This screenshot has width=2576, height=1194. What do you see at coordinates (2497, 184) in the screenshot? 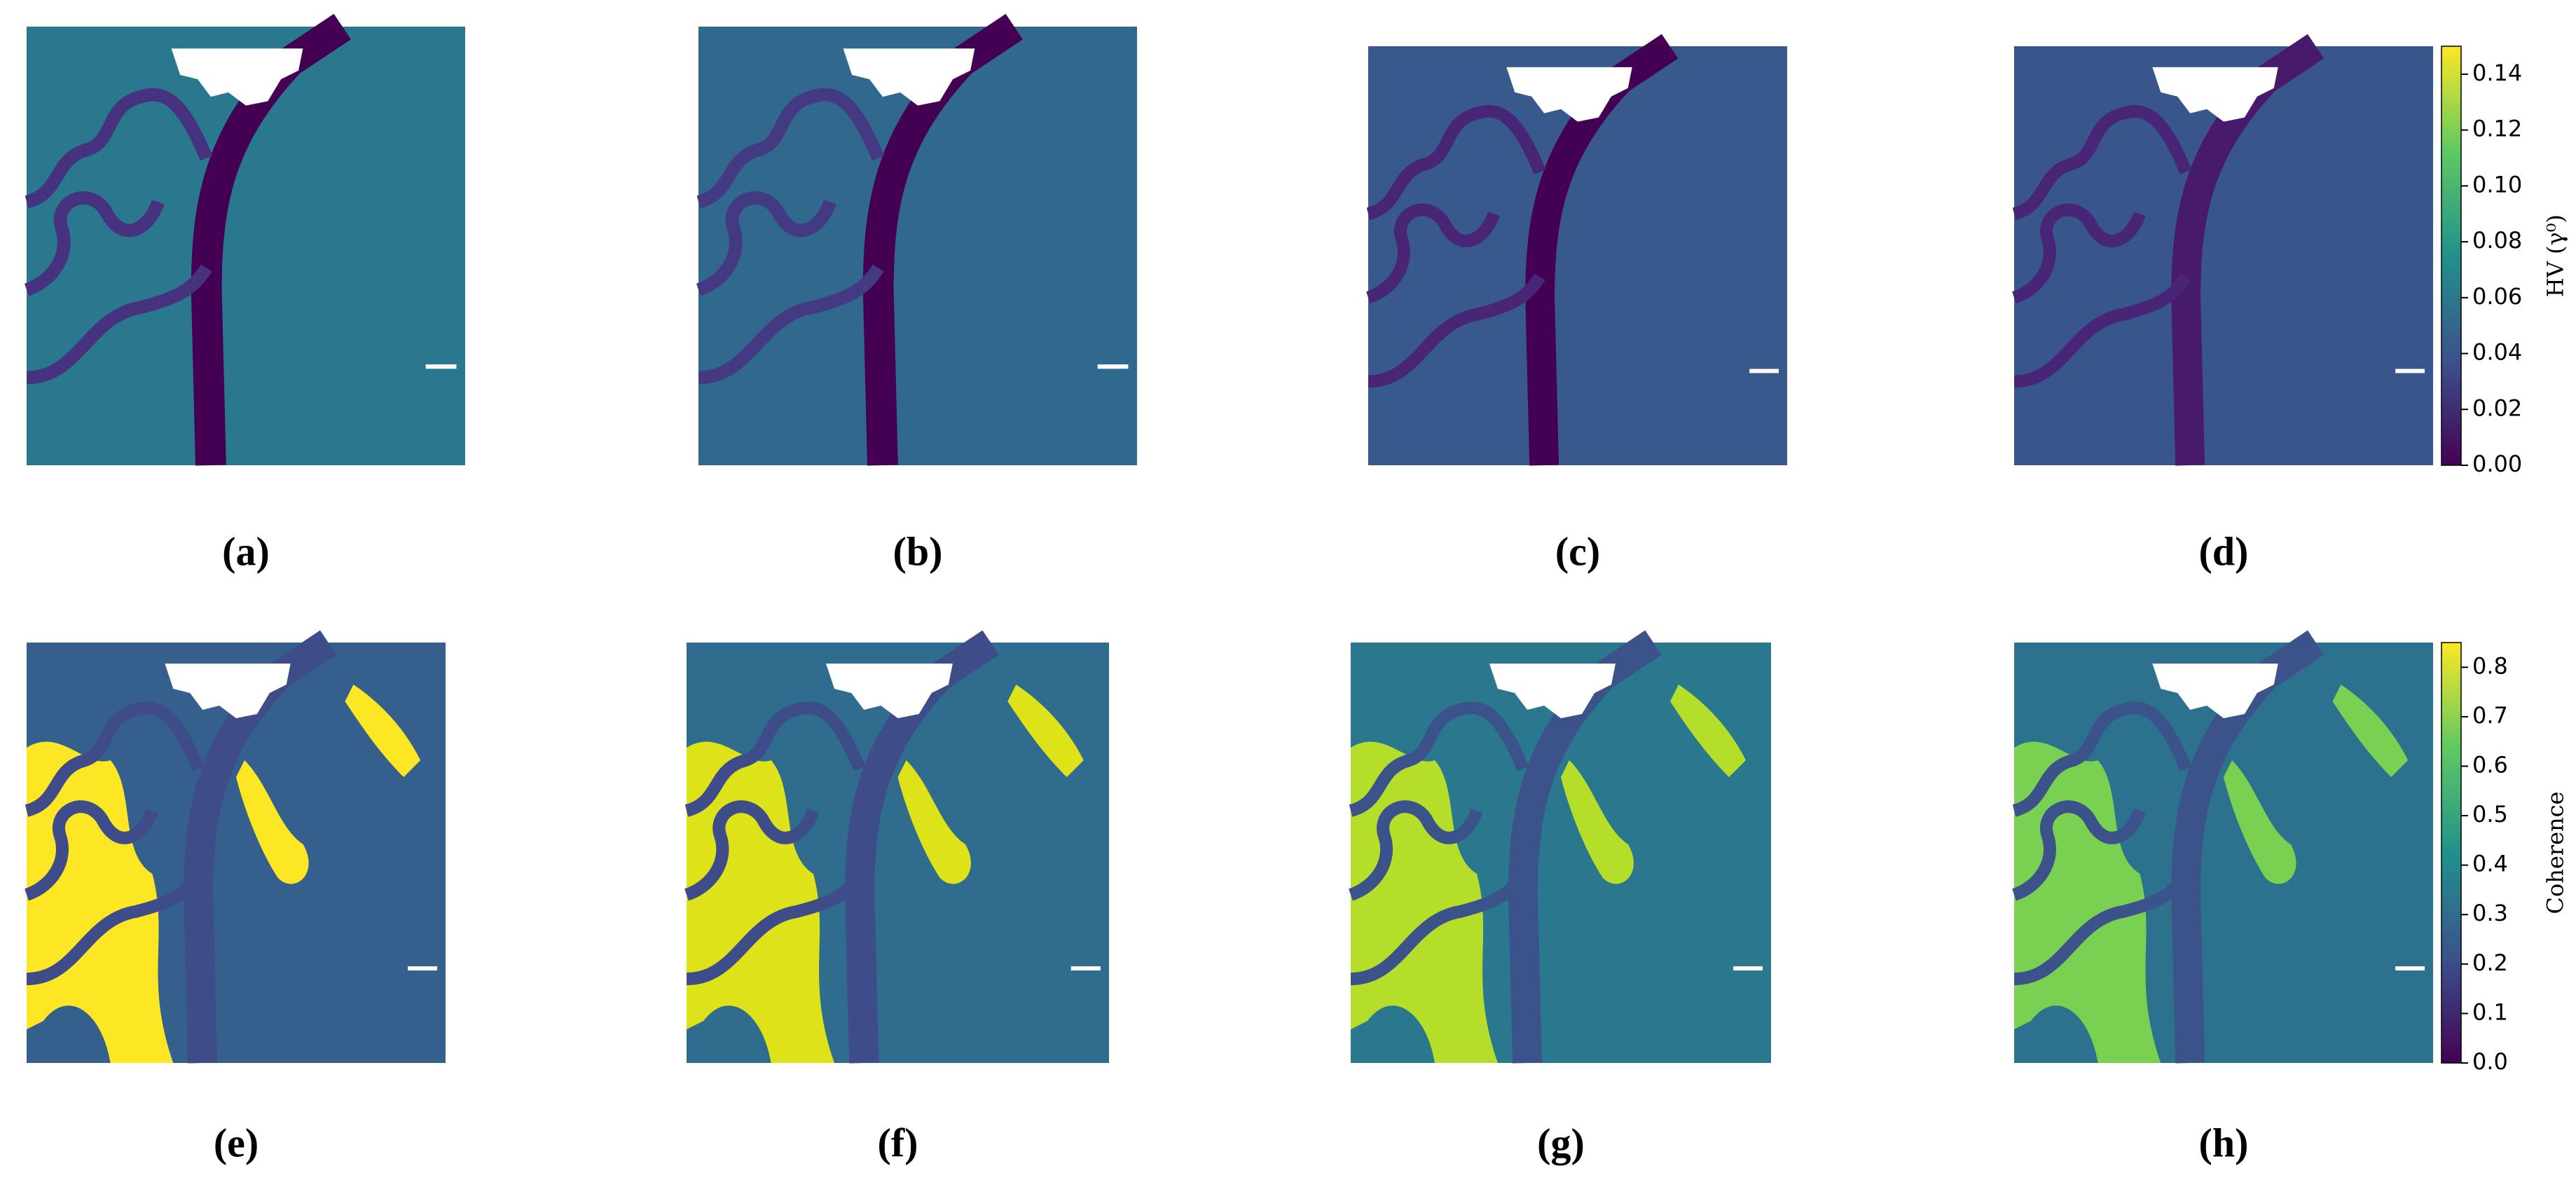
I see `colorbar-tick-label: 0.10` at bounding box center [2497, 184].